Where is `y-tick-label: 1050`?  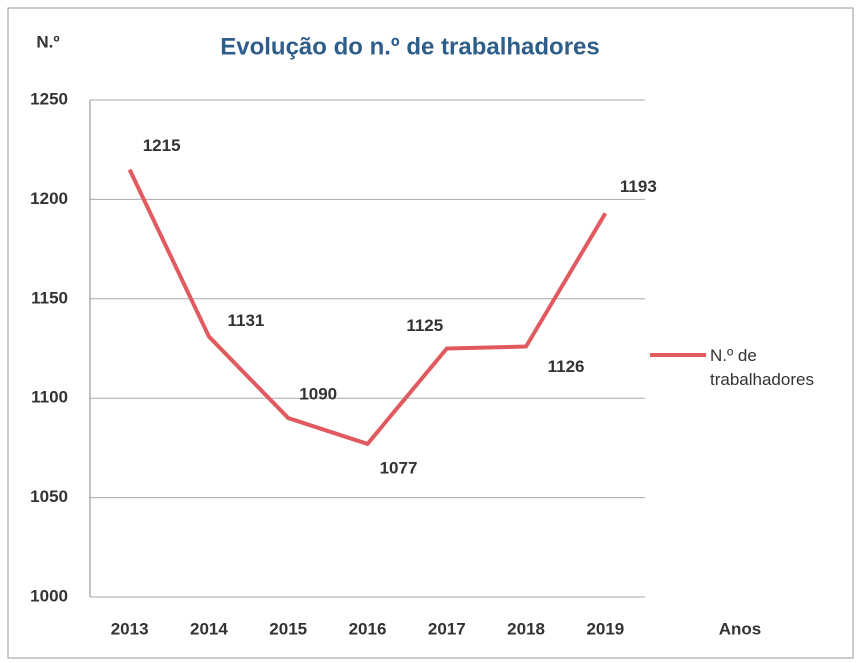 y-tick-label: 1050 is located at coordinates (49, 496).